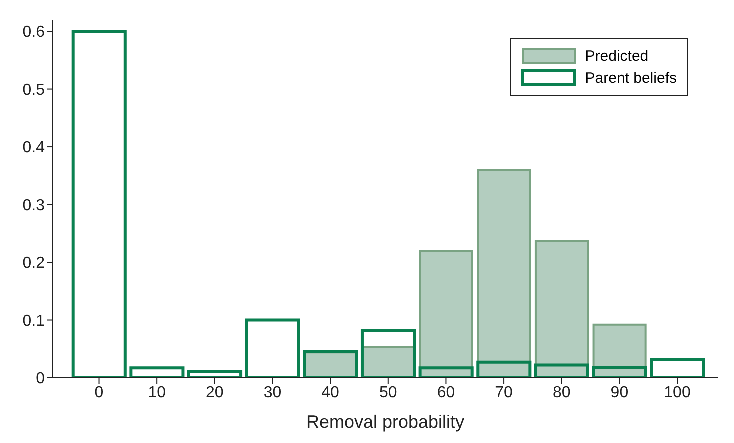 Image resolution: width=734 pixels, height=443 pixels. I want to click on y-tick-label: 0.2, so click(34, 263).